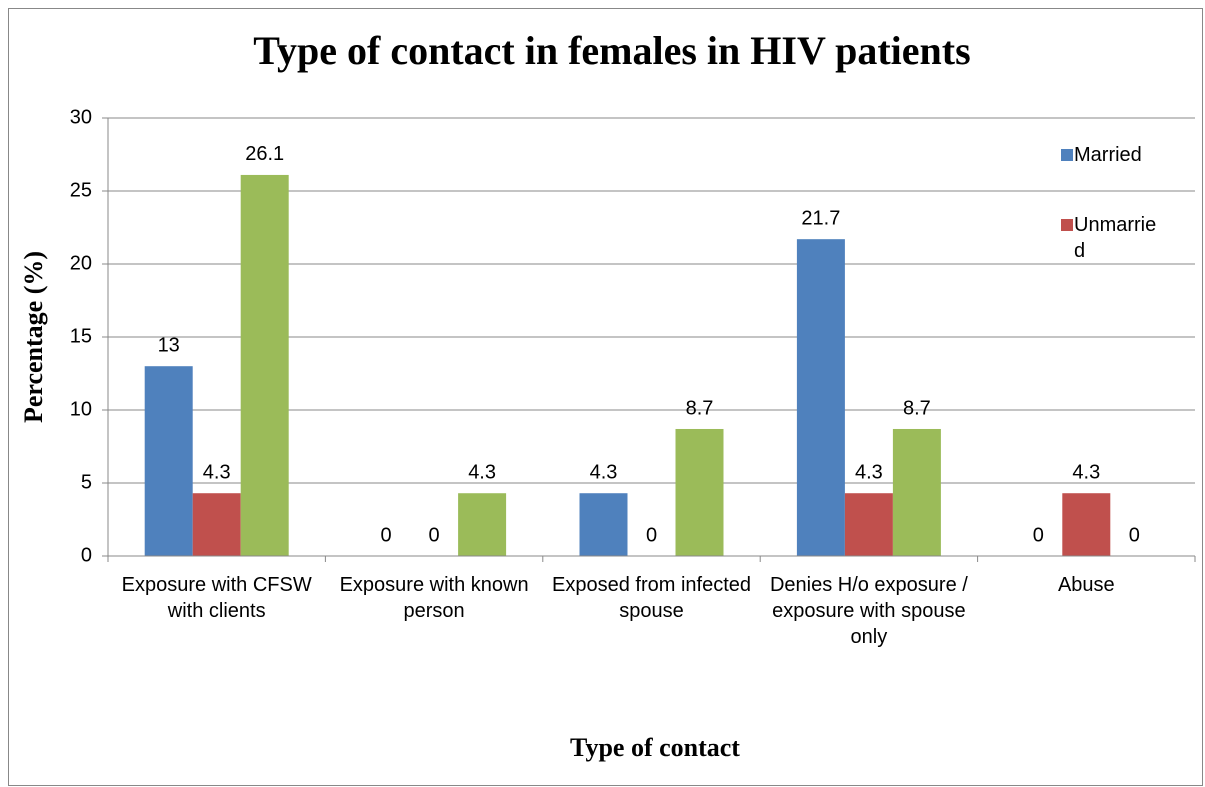 This screenshot has width=1205, height=787. What do you see at coordinates (81, 263) in the screenshot?
I see `y-tick-label: 20` at bounding box center [81, 263].